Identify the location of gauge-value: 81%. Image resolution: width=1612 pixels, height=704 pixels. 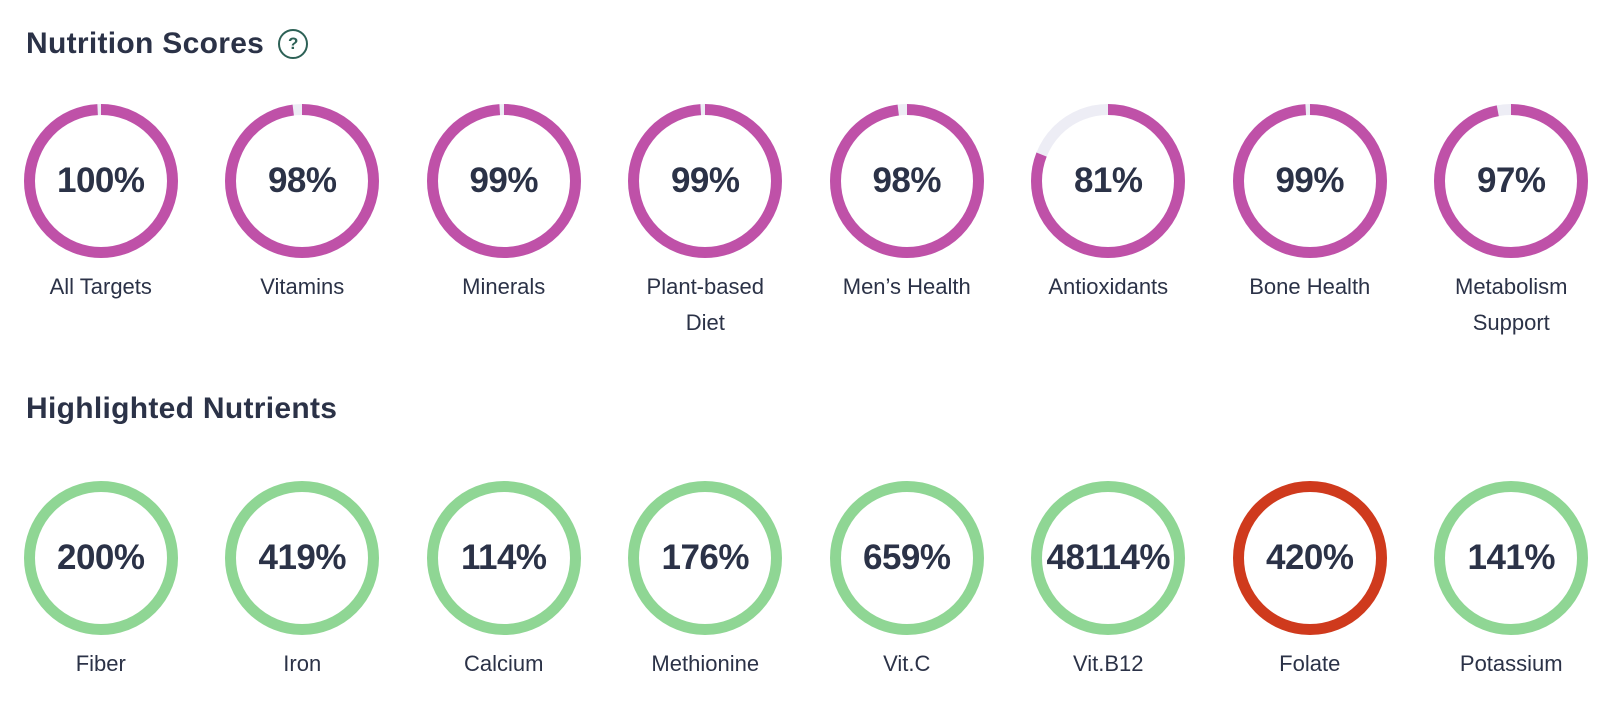
(1108, 180).